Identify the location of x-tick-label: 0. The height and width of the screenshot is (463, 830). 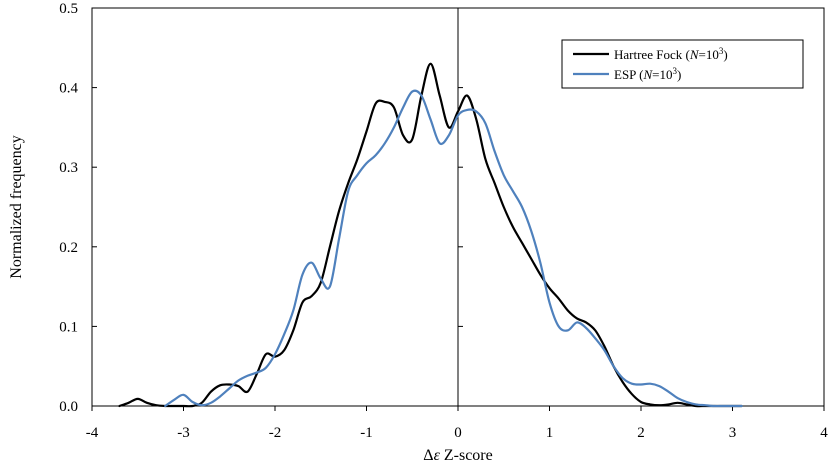
(458, 433).